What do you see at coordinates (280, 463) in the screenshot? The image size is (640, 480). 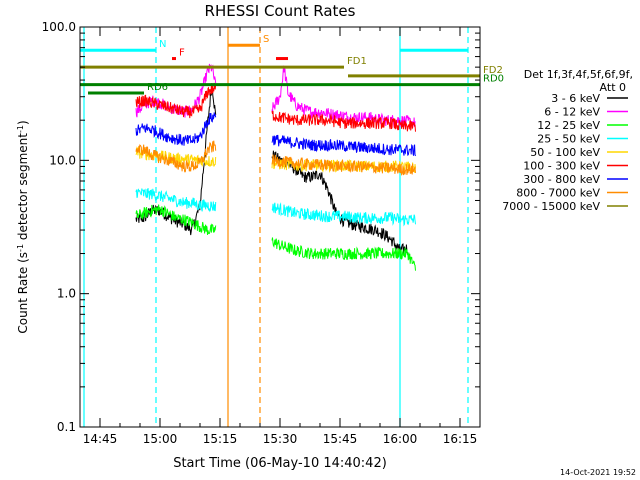 I see `x-axis-label: Start Time (06-May-10 14:40:42)` at bounding box center [280, 463].